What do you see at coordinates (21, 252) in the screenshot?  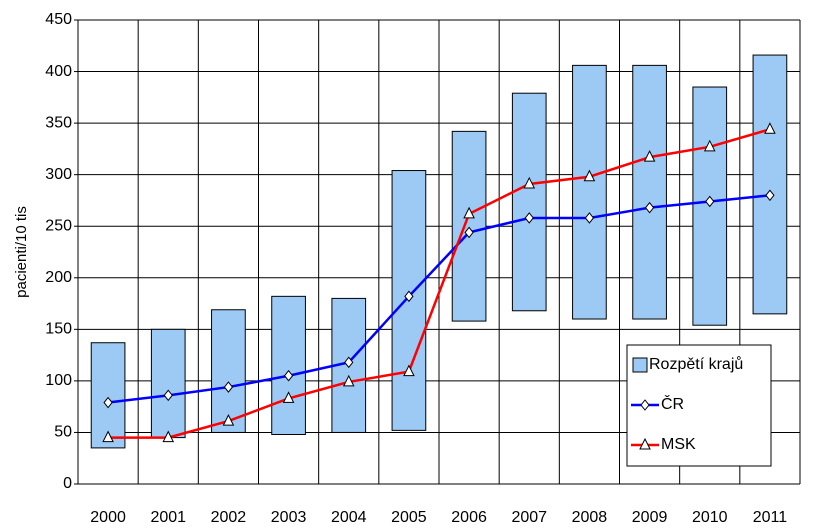 I see `y-axis-label: pacienti/10 tis` at bounding box center [21, 252].